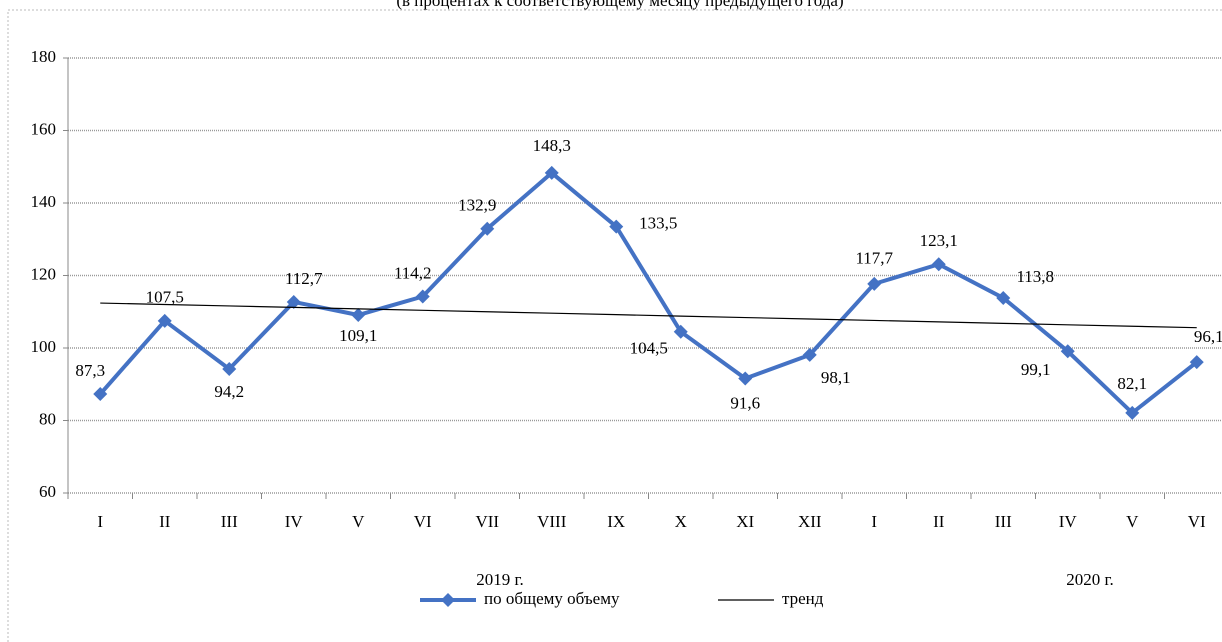 This screenshot has width=1222, height=642. What do you see at coordinates (1132, 383) in the screenshot?
I see `data-label: 82,1` at bounding box center [1132, 383].